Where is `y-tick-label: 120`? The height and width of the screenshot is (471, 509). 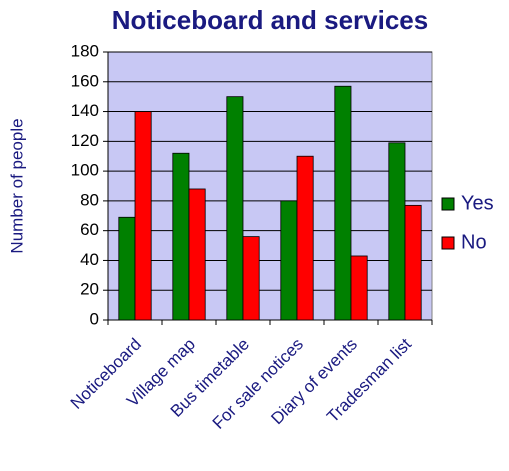
y-tick-label: 120 is located at coordinates (85, 140).